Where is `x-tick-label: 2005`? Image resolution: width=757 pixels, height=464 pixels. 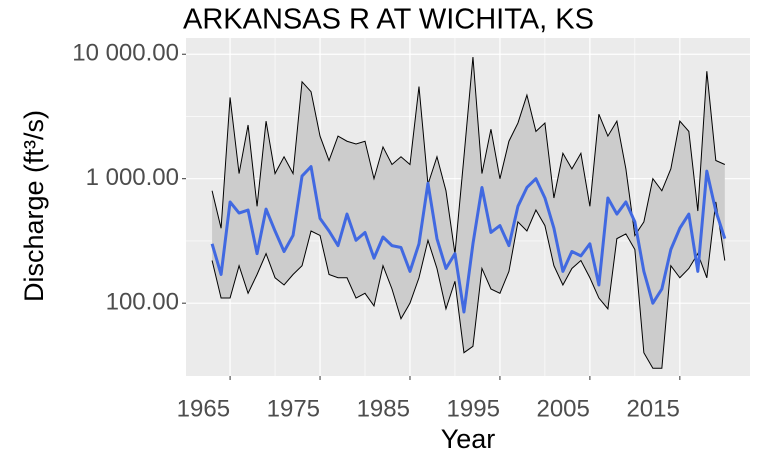 x-tick-label: 2005 is located at coordinates (562, 408).